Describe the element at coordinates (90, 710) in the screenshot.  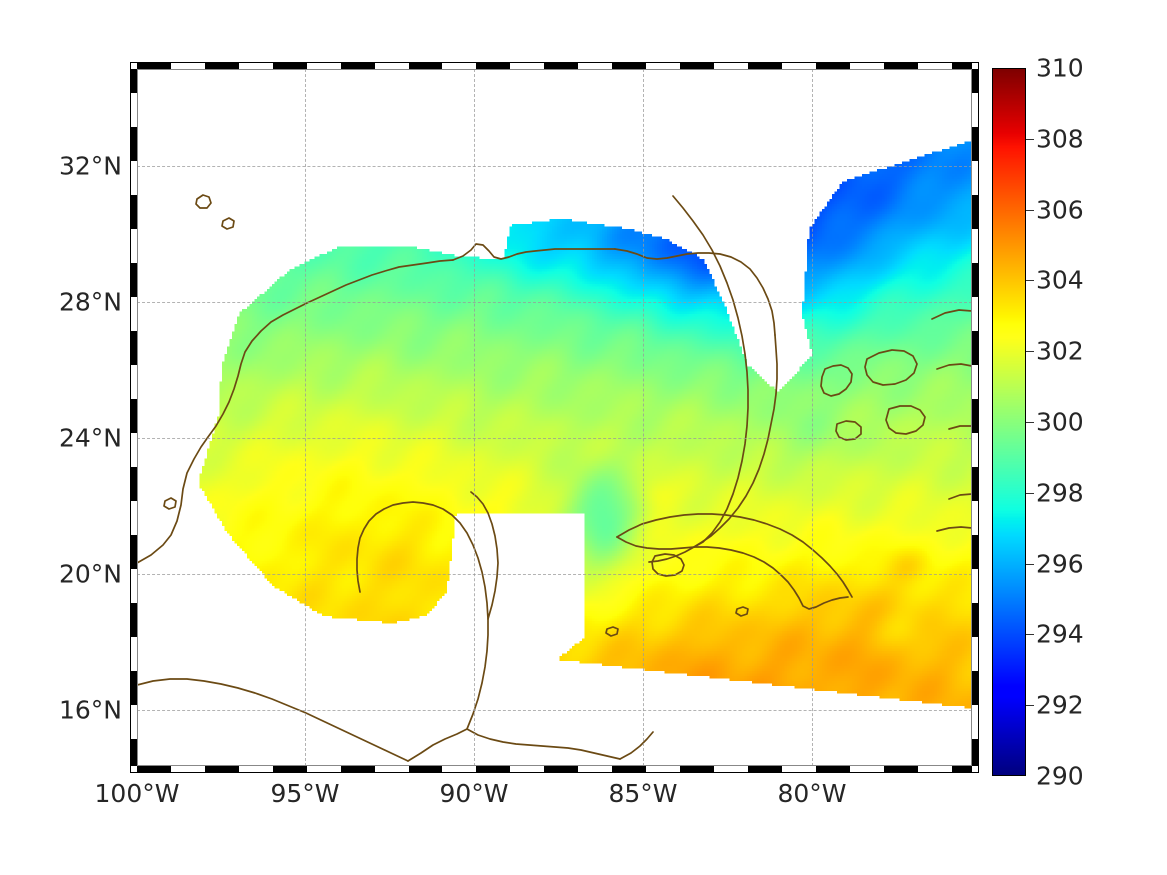
I see `ytick-label-0: 16°N` at that location.